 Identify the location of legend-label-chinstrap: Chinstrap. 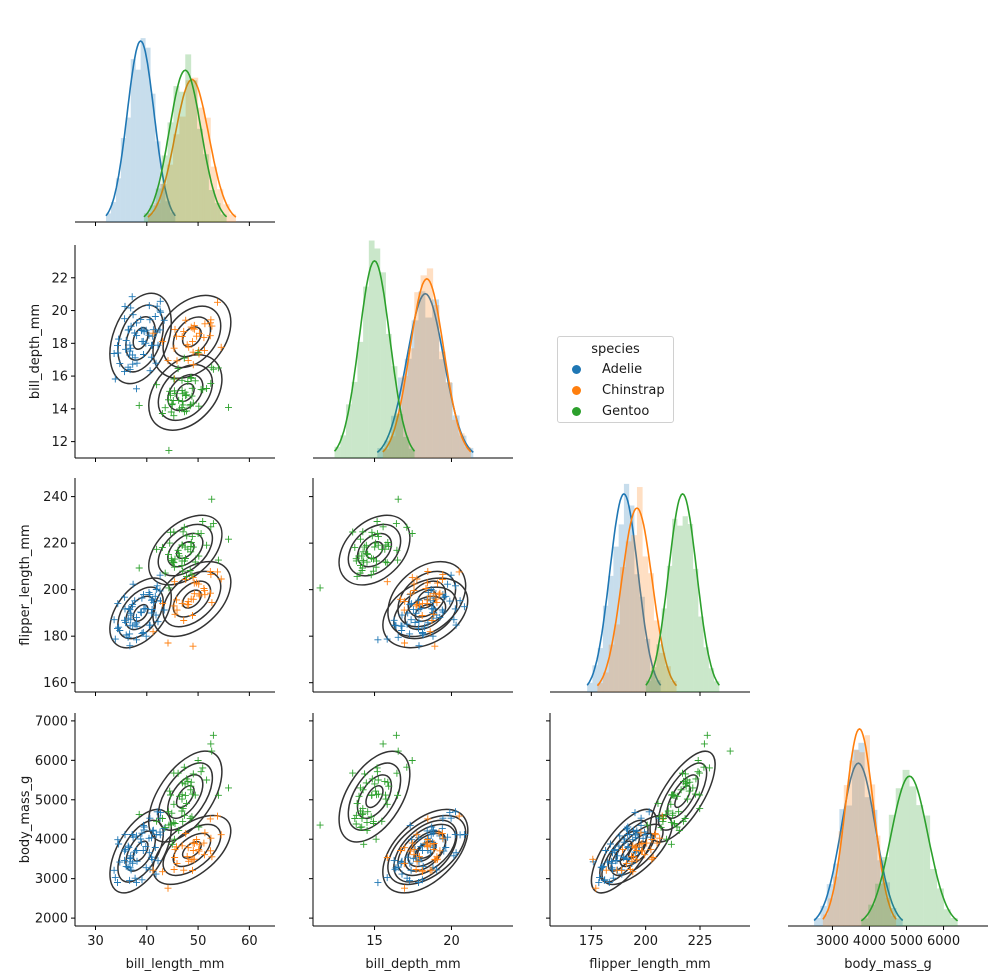
(633, 390).